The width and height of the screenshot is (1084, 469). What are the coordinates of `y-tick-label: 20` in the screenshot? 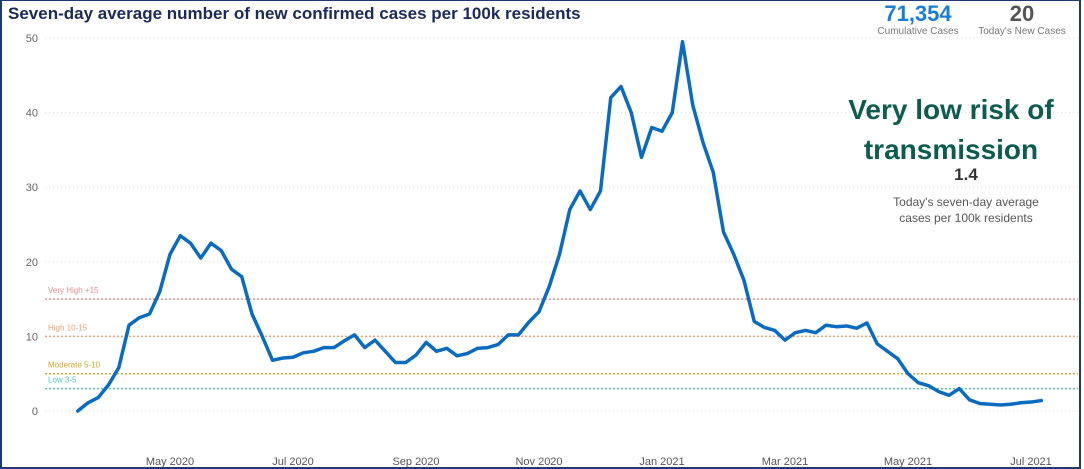 It's located at (32, 263).